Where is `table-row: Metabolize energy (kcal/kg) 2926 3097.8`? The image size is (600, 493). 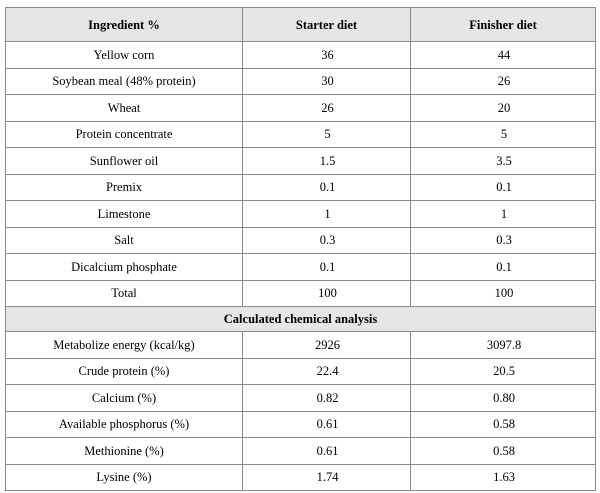
table-row: Metabolize energy (kcal/kg) 2926 3097.8 is located at coordinates (300, 345).